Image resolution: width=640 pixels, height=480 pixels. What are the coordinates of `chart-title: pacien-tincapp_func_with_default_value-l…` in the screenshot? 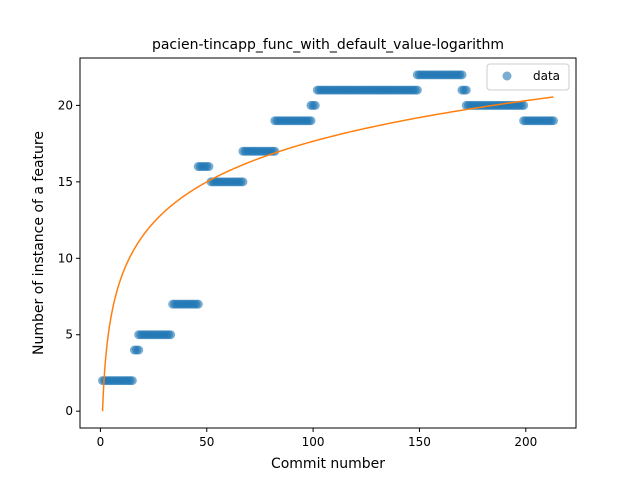 It's located at (328, 45).